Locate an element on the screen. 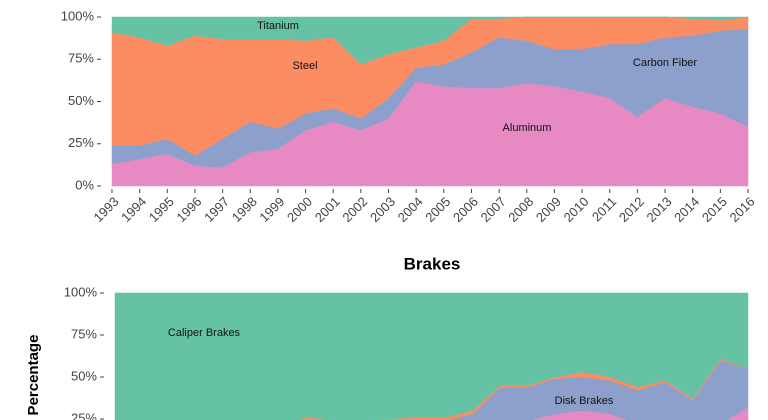 The height and width of the screenshot is (420, 768). x-tick-label: 2013 is located at coordinates (659, 209).